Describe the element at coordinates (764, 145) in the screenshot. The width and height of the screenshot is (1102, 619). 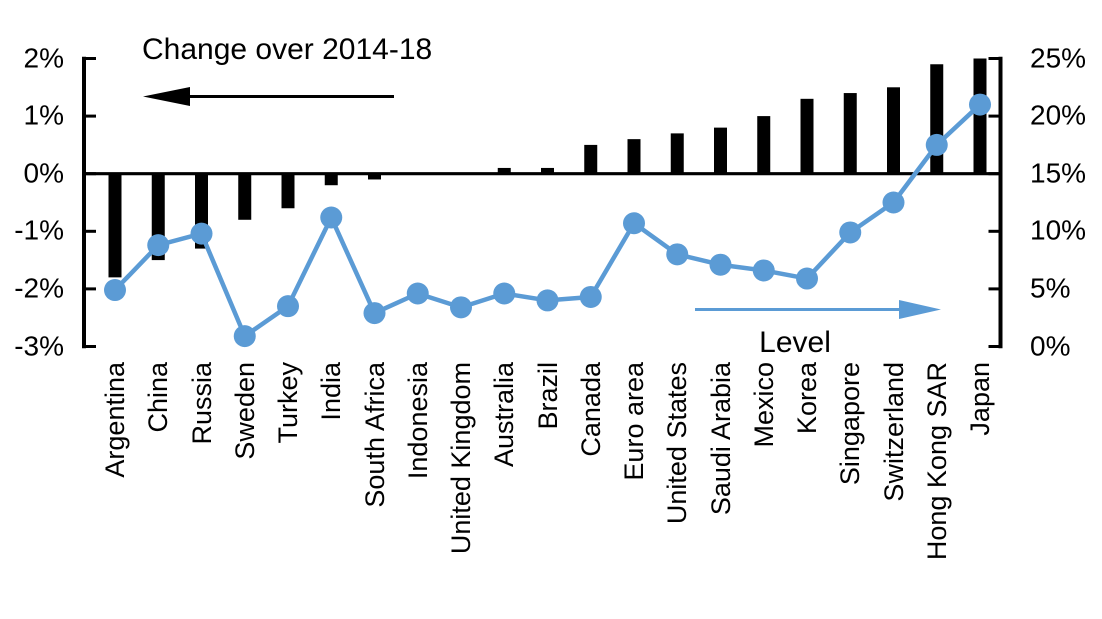
I see `bar-mexico` at that location.